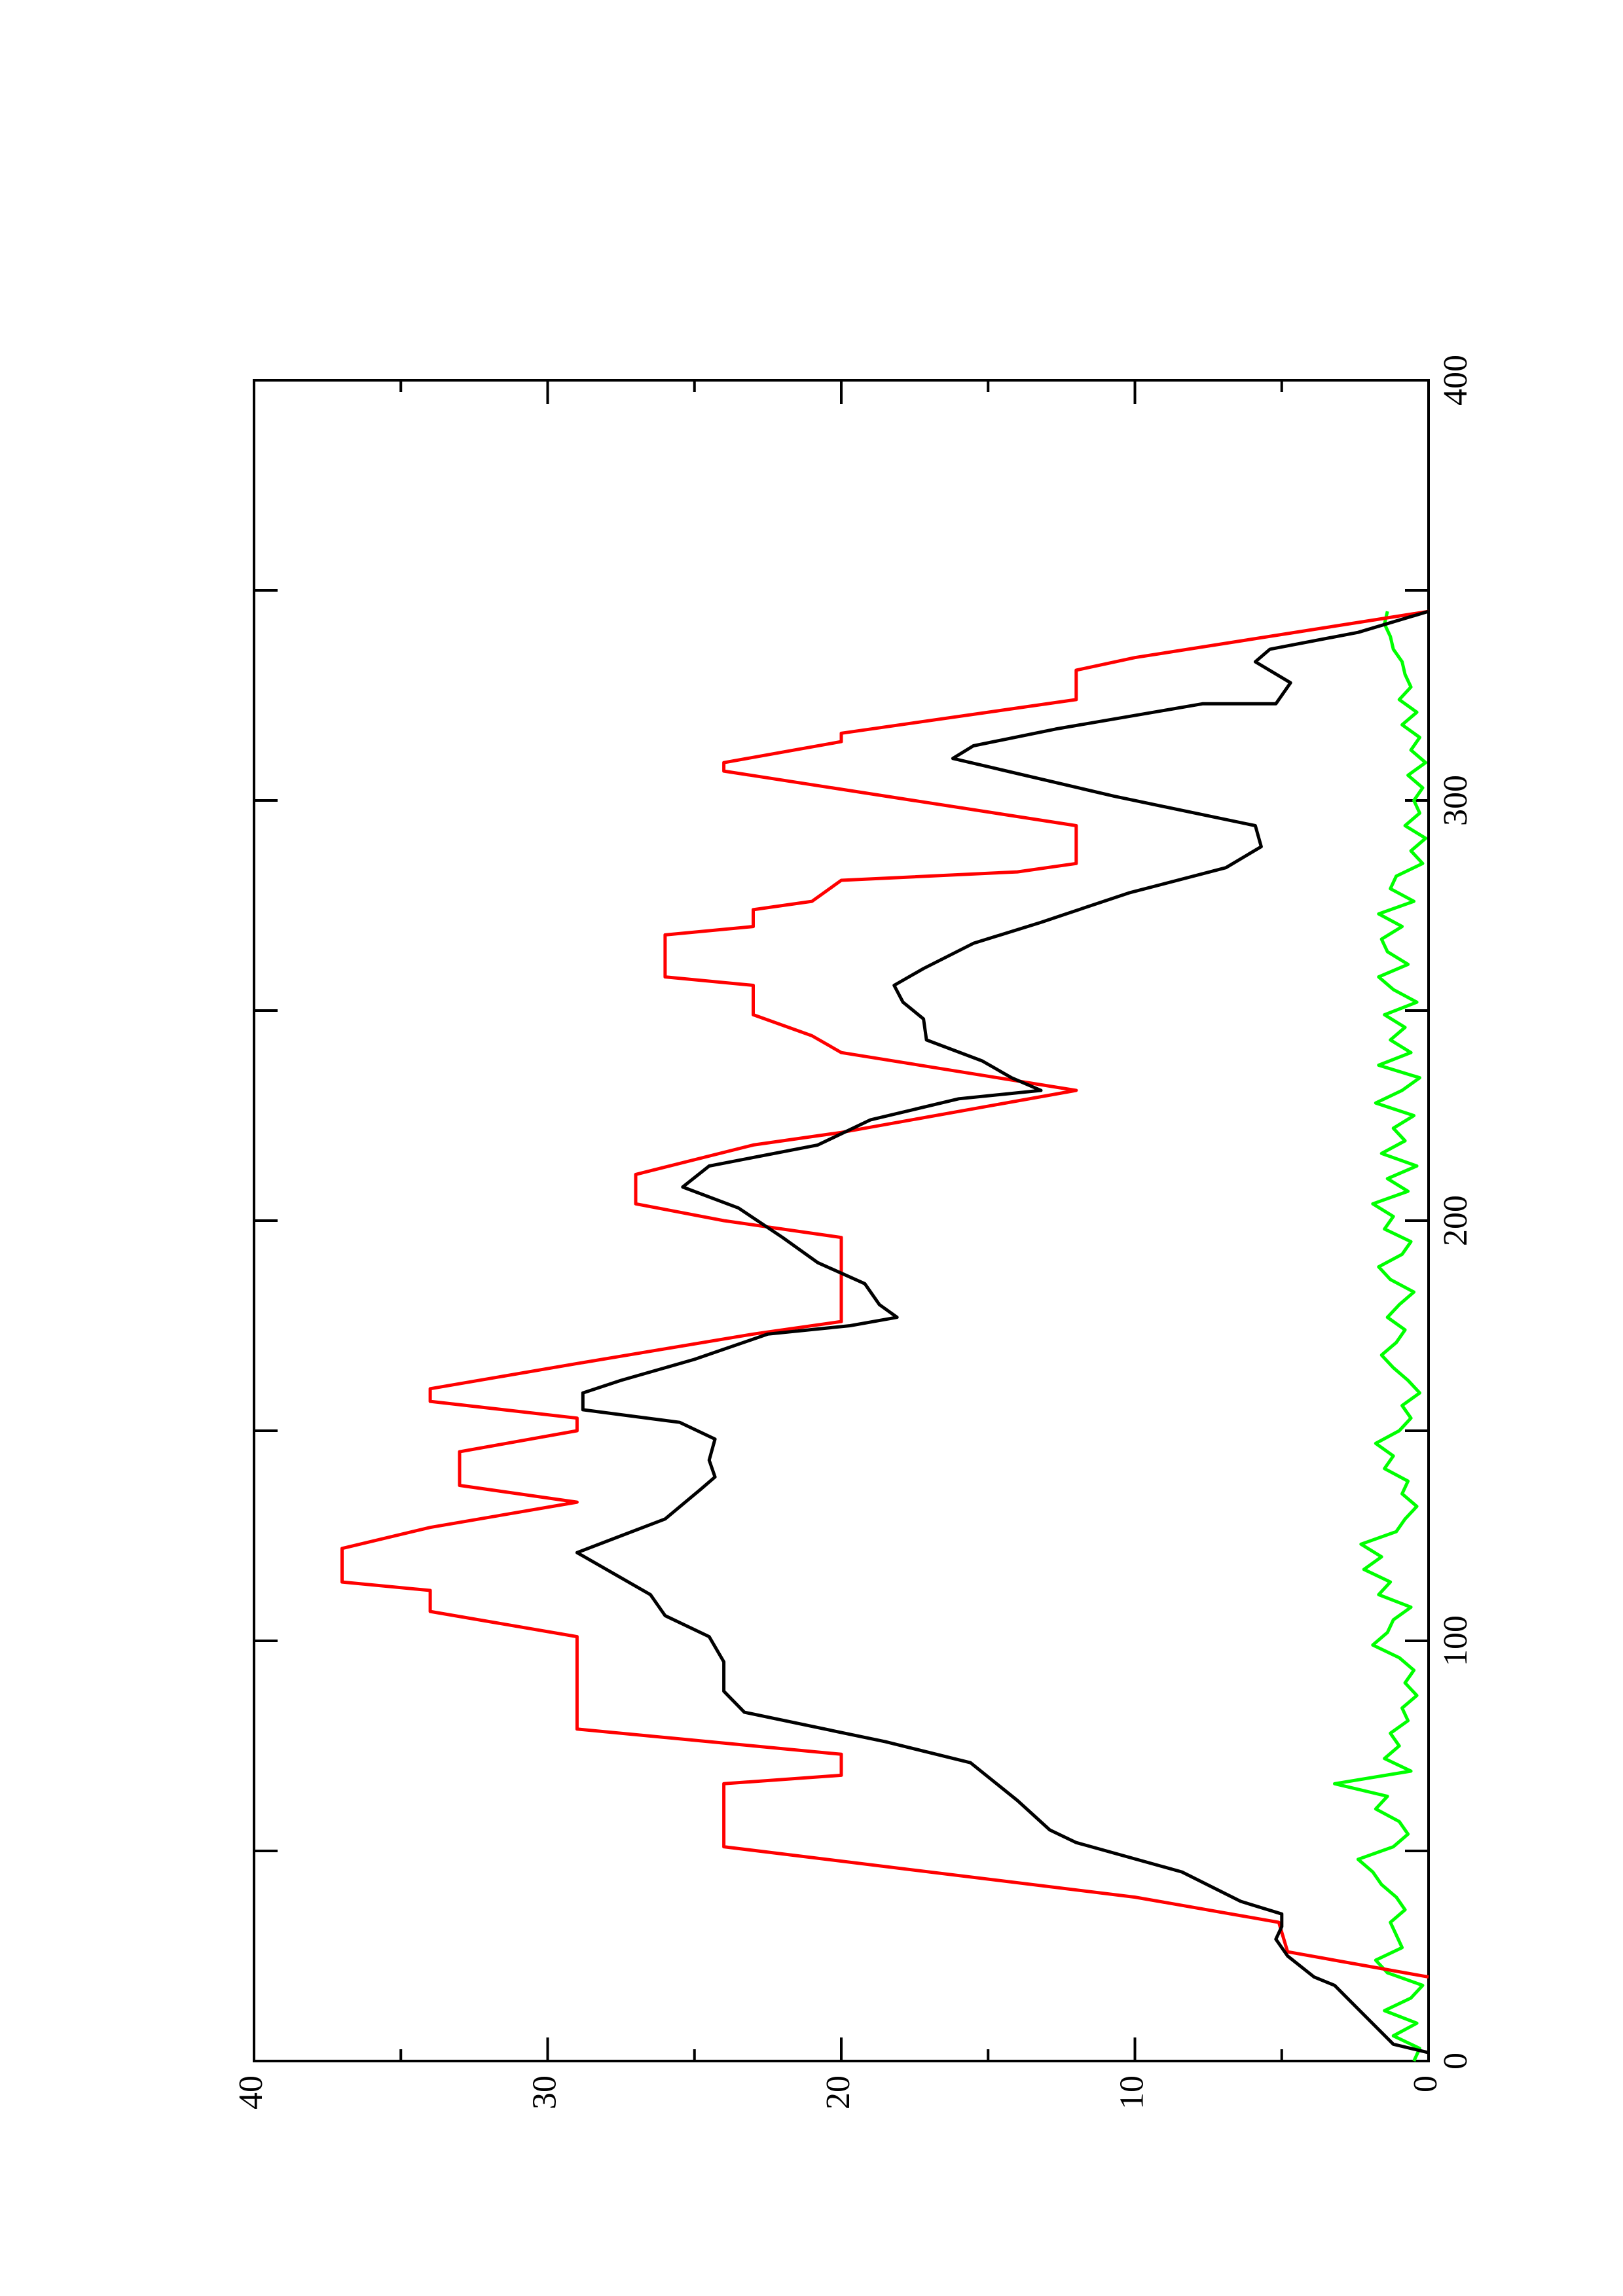  Describe the element at coordinates (1380, 1336) in the screenshot. I see `series-line` at that location.